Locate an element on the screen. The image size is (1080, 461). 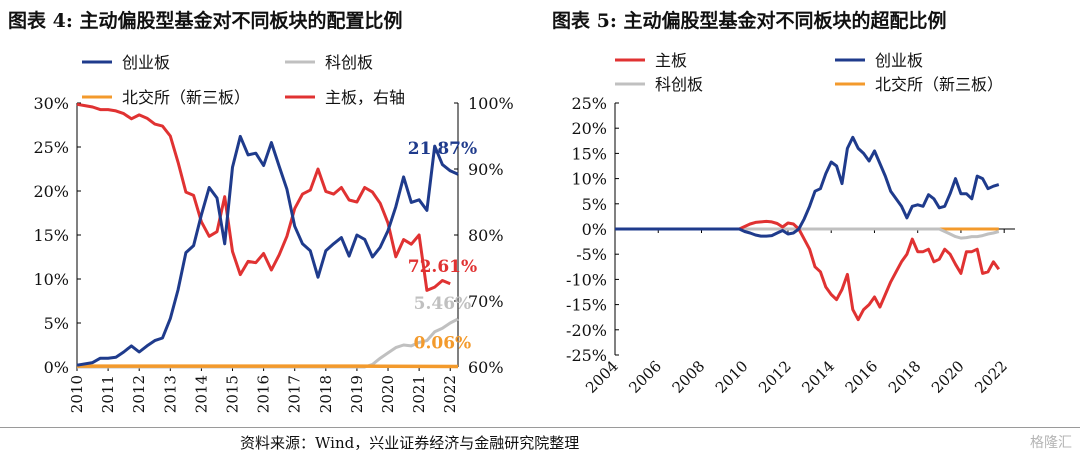
watermark-logo: 格隆汇 is located at coordinates (1051, 443).